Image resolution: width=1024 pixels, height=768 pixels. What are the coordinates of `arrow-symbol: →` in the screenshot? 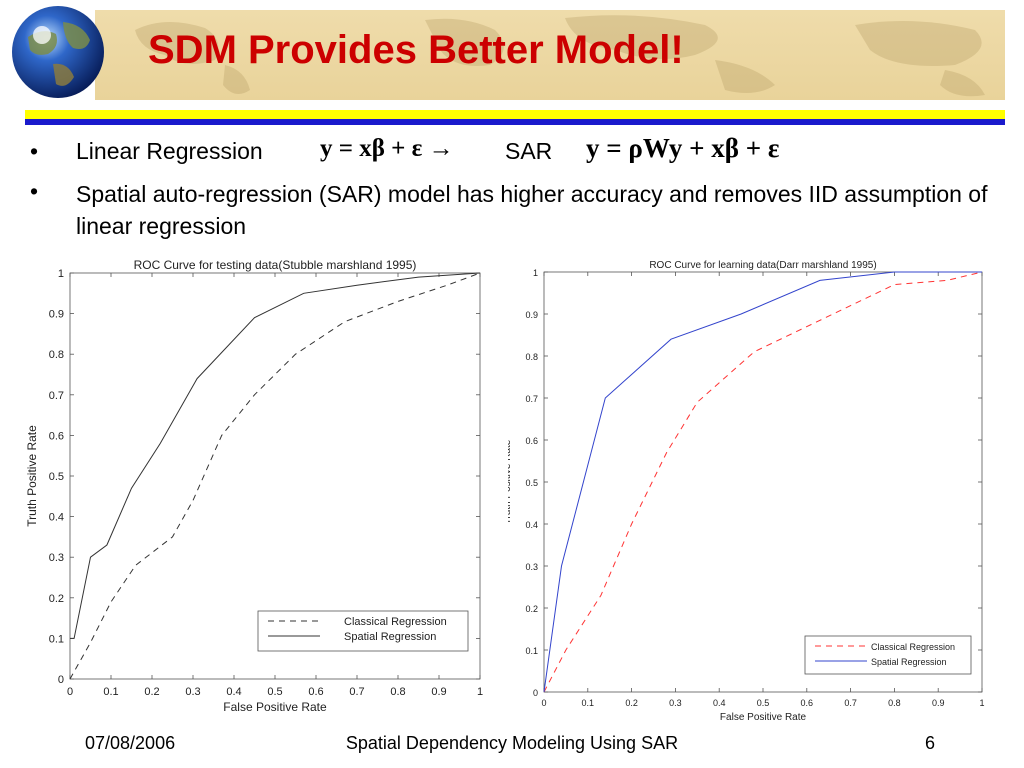 It's located at (441, 148).